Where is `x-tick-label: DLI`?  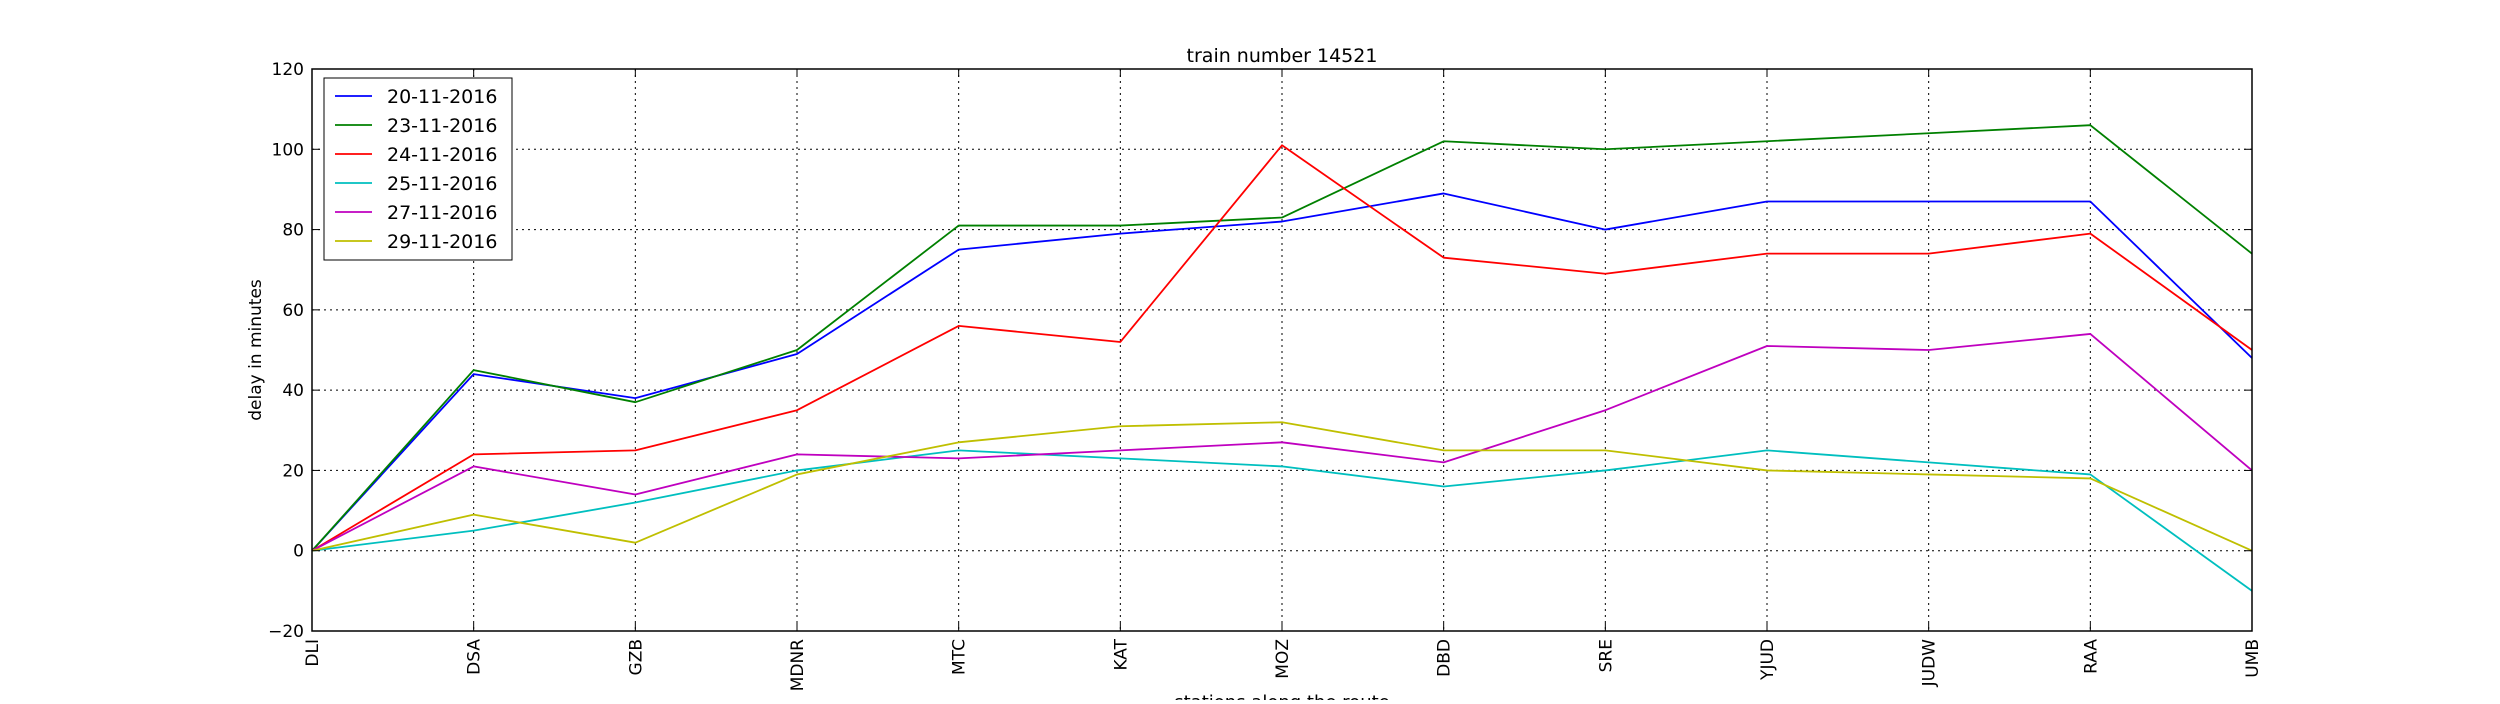 x-tick-label: DLI is located at coordinates (313, 653).